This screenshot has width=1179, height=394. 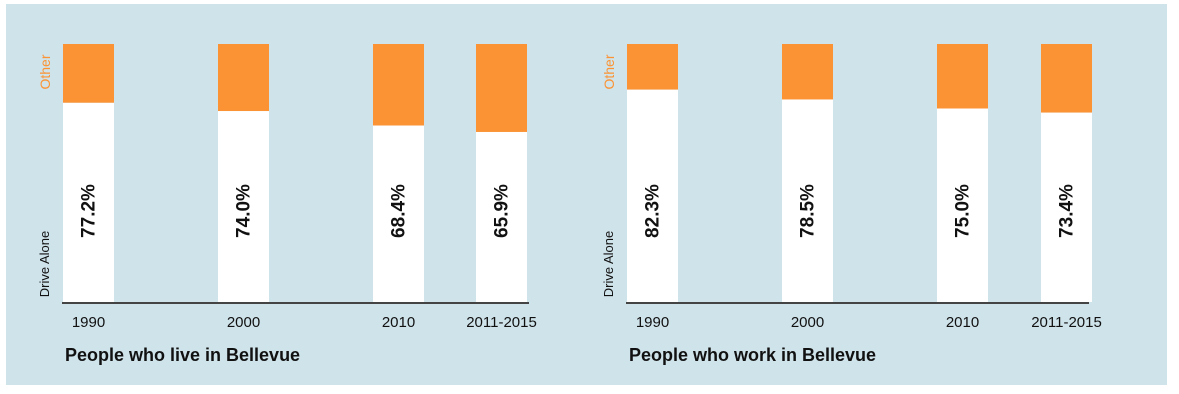 I want to click on bar-value-label: 77.2%, so click(x=89, y=211).